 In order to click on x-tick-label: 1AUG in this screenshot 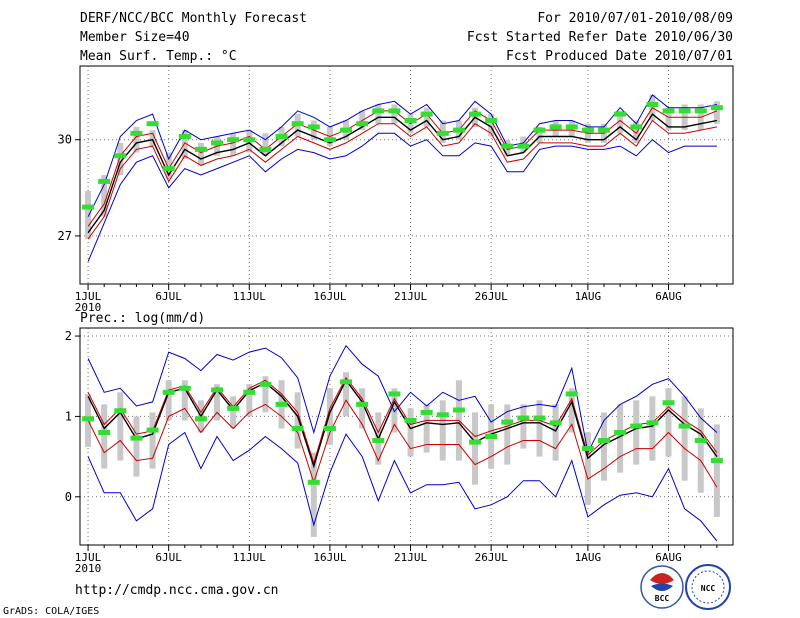, I will do `click(588, 296)`.